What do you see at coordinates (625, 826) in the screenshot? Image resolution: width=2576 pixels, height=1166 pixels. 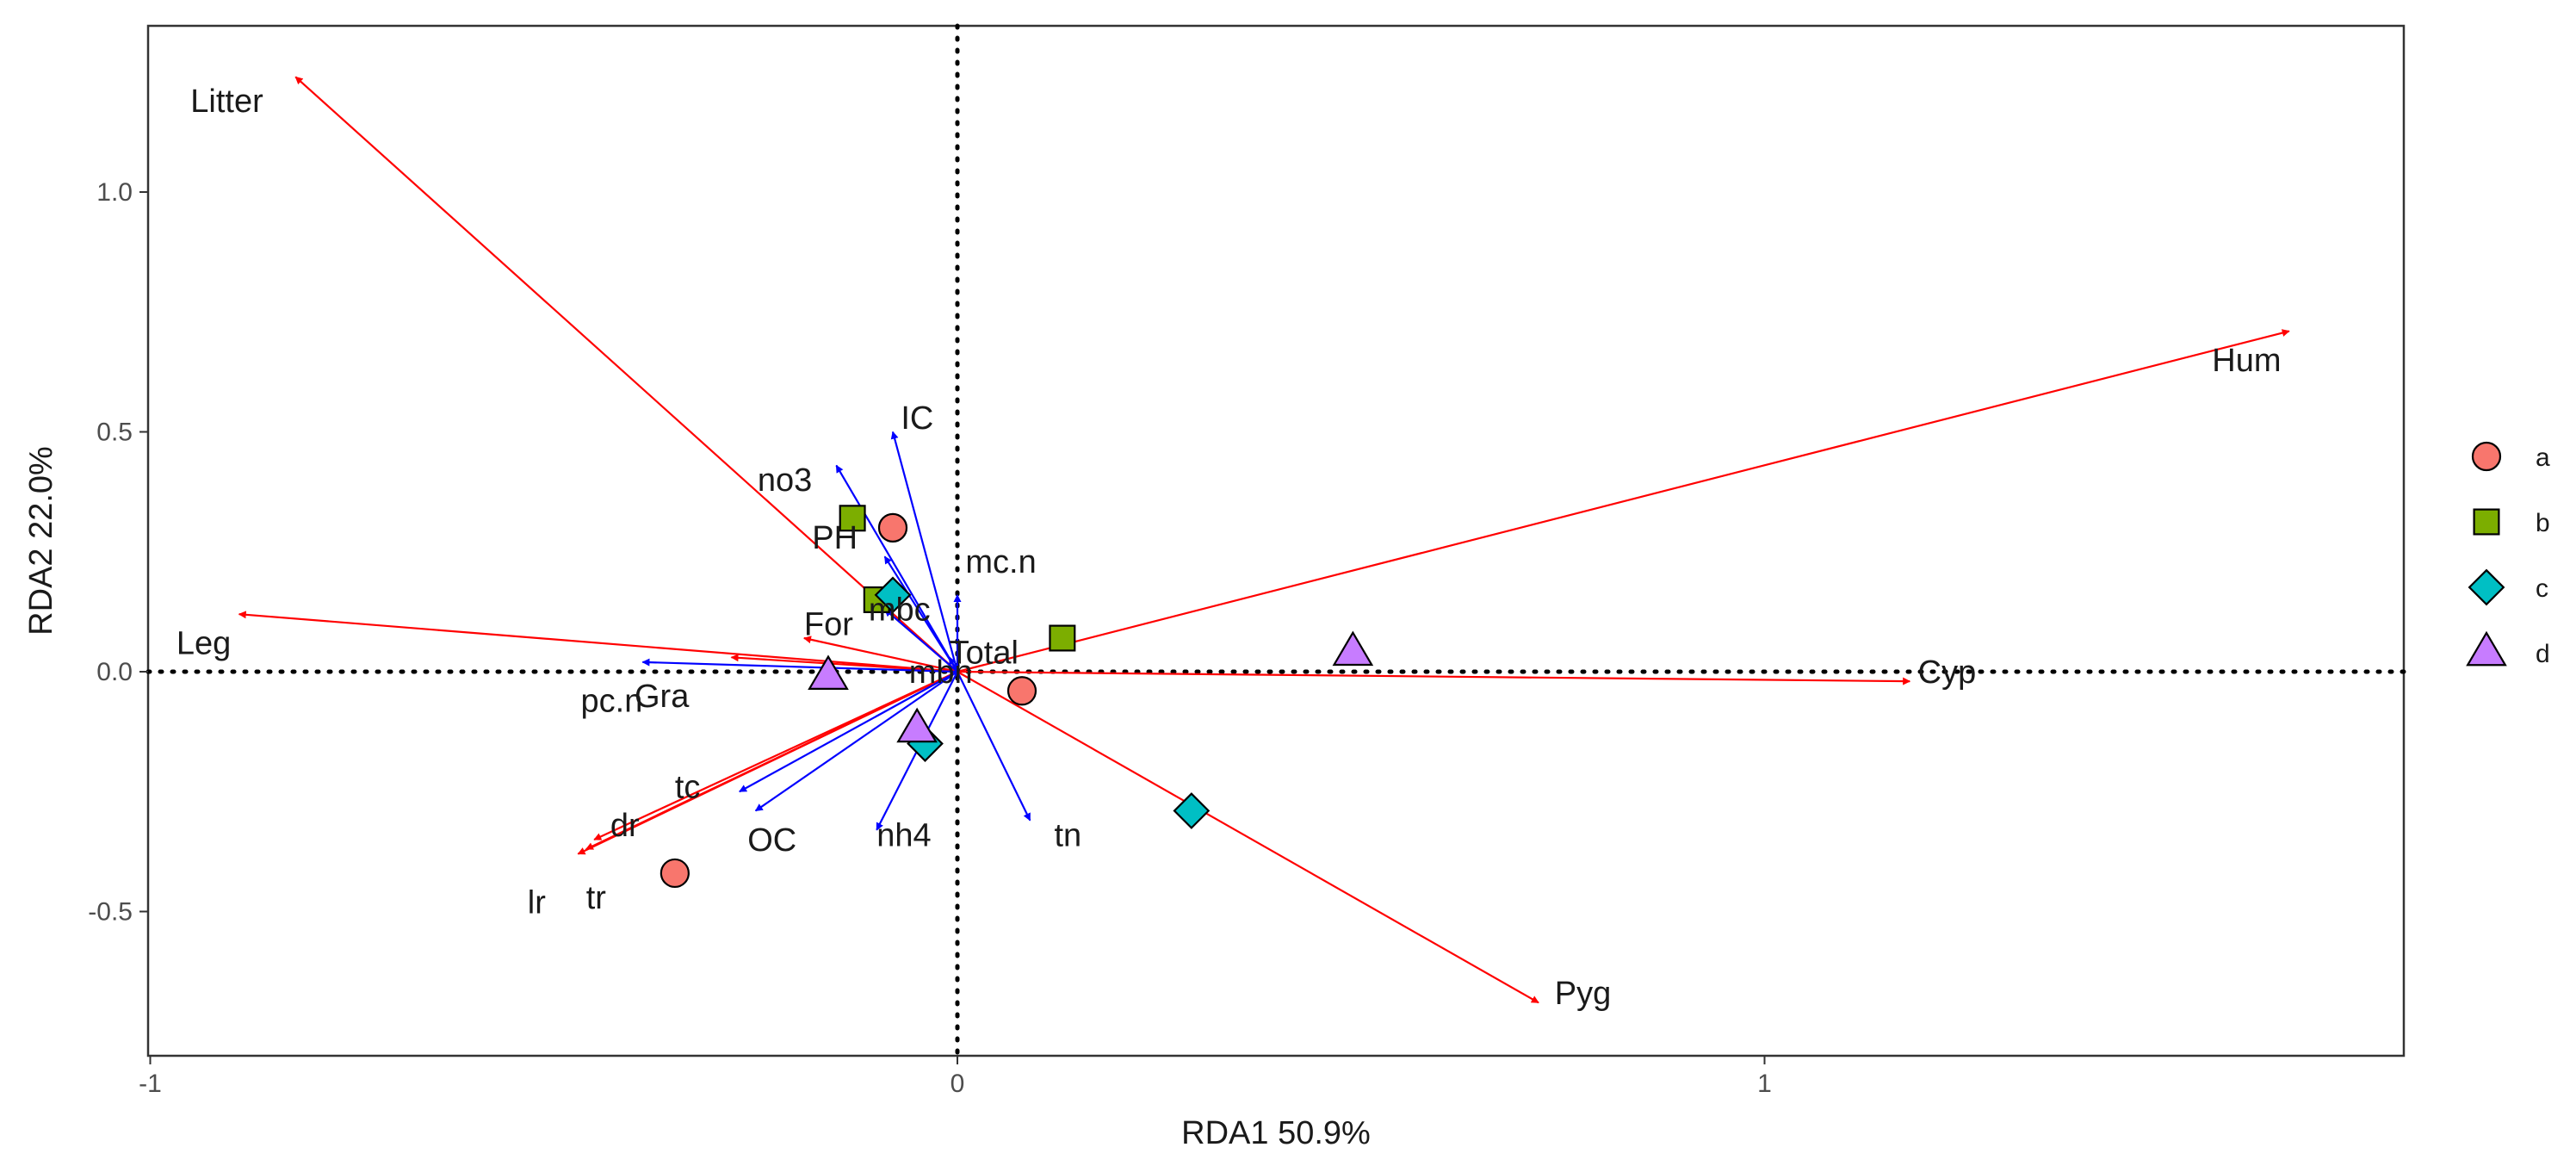 I see `label-dr: dr` at bounding box center [625, 826].